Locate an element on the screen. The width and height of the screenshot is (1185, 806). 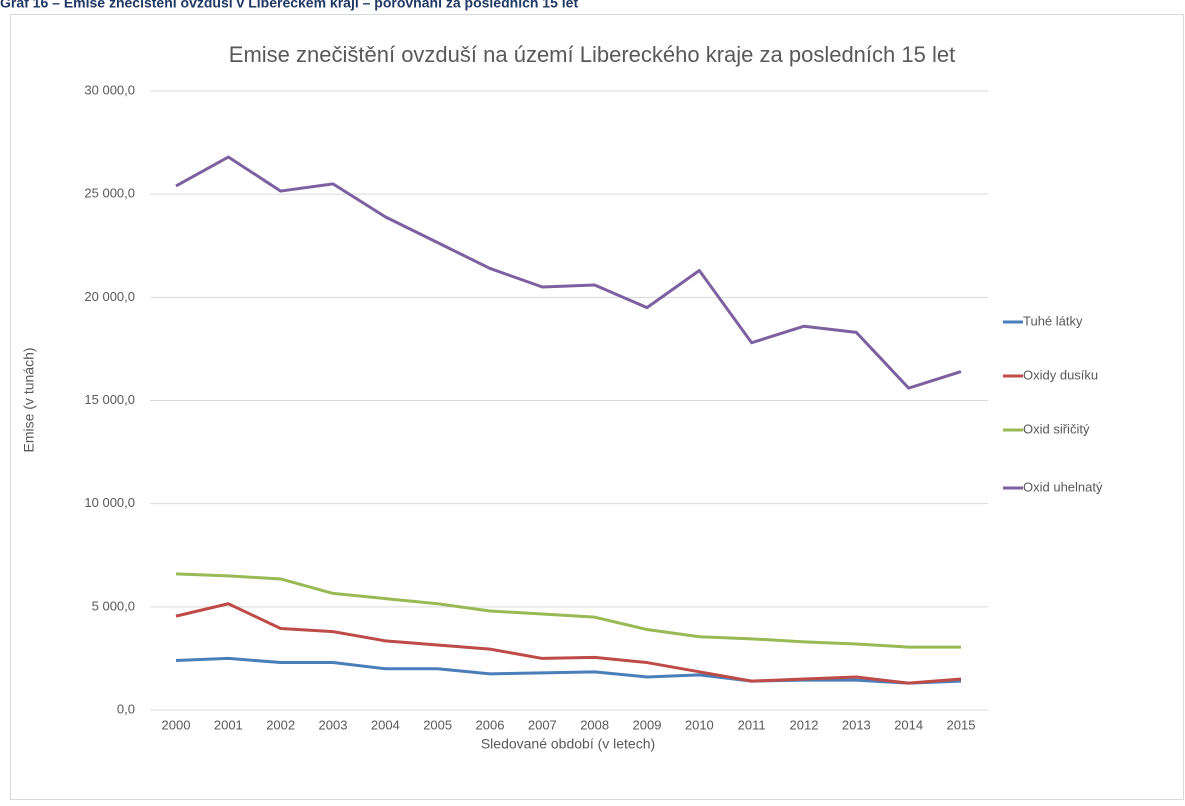
x-tick-label: 2003 is located at coordinates (333, 724).